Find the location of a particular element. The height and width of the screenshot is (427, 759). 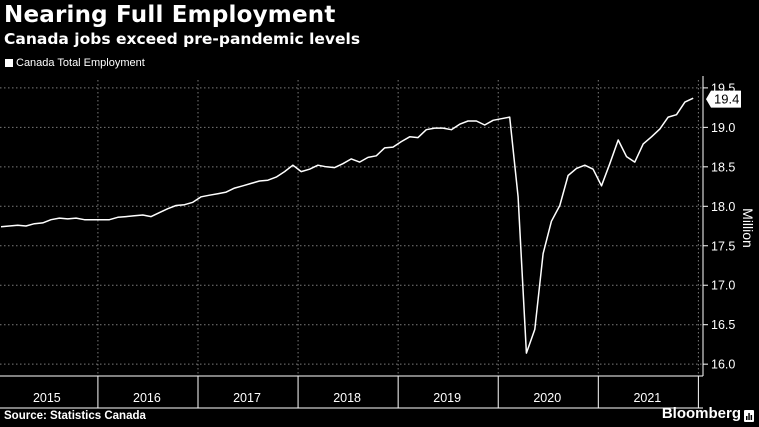

x-tick-label: 2017 is located at coordinates (247, 398).